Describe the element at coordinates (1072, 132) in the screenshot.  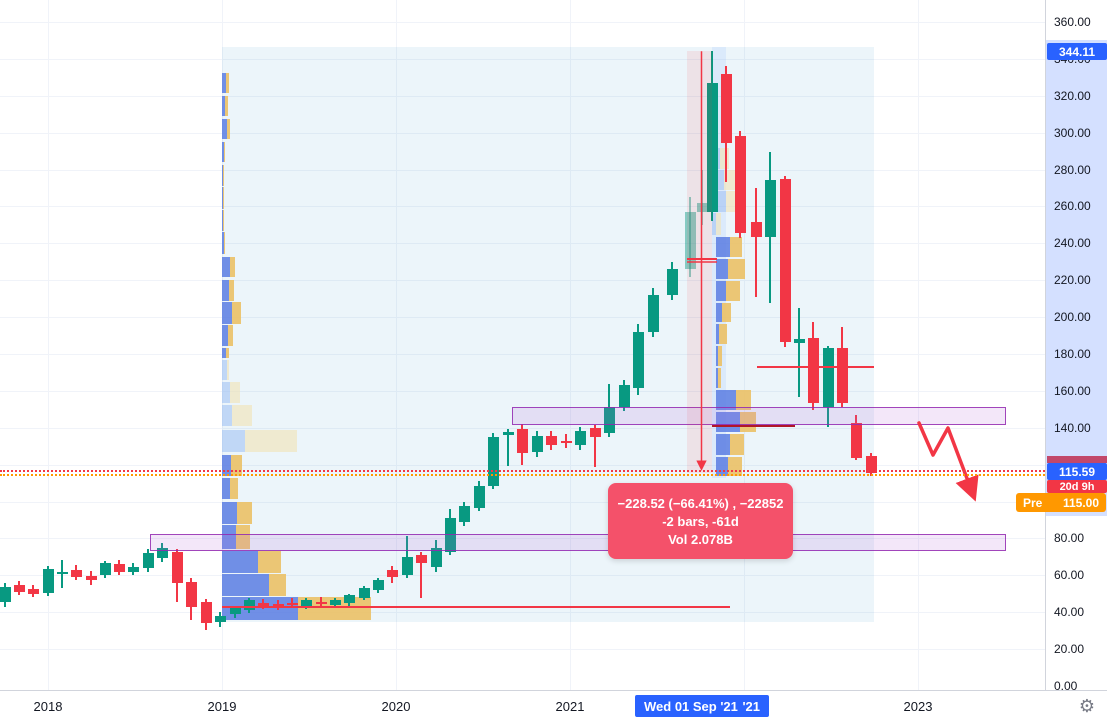
I see `price-tick-label: 300.00` at that location.